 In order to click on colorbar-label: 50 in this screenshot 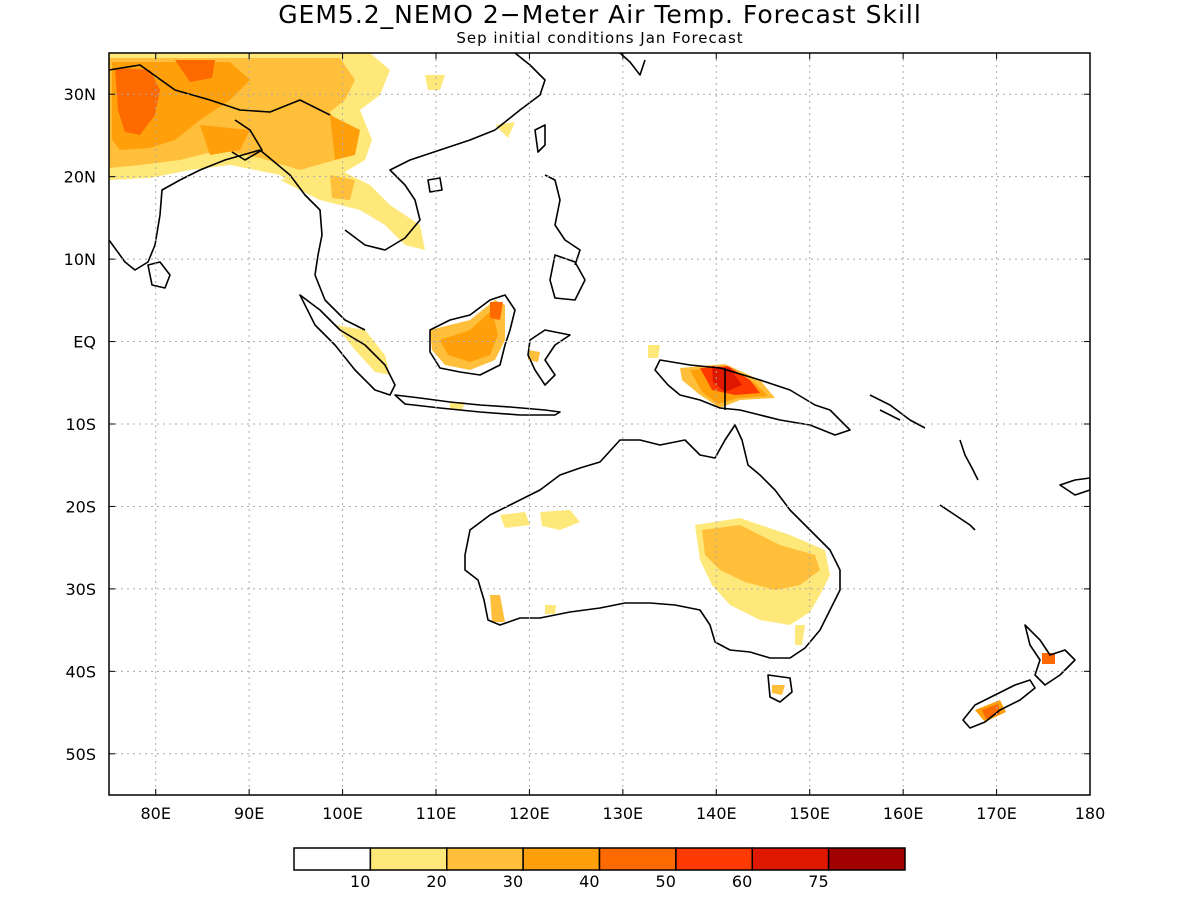, I will do `click(666, 881)`.